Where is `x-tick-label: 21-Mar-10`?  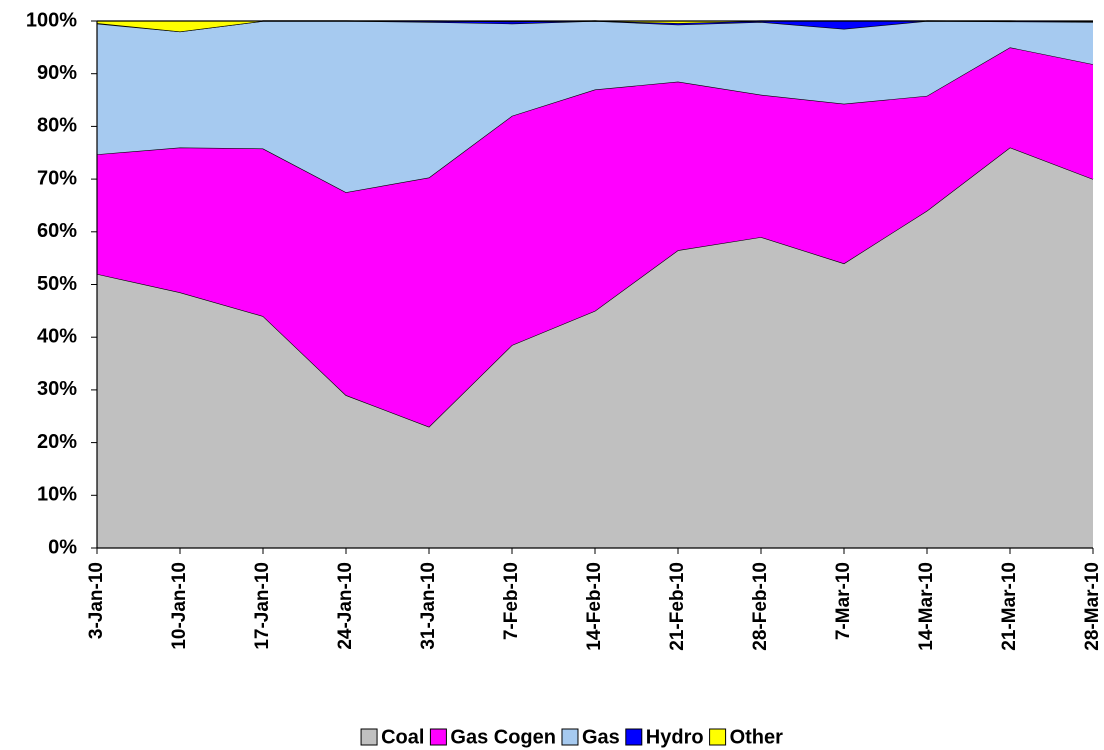
x-tick-label: 21-Mar-10 is located at coordinates (1009, 606).